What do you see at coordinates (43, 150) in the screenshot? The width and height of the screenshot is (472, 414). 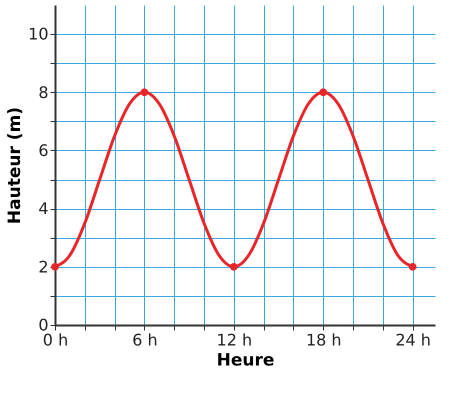 I see `y-tick-label: 6` at bounding box center [43, 150].